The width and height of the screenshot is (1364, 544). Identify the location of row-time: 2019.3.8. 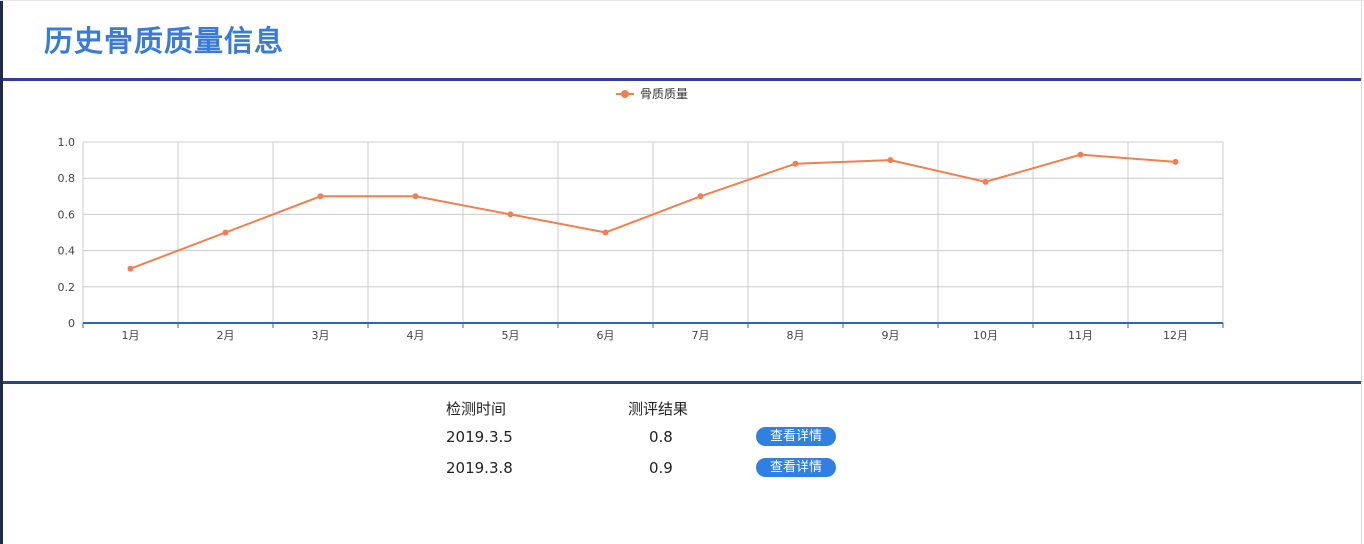
(479, 468).